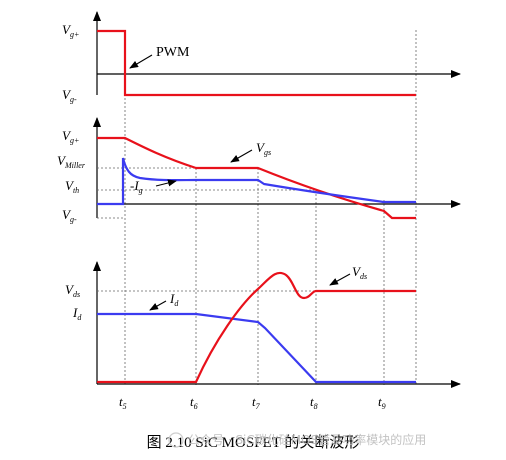  I want to click on pwm-annotation: PWM, so click(173, 52).